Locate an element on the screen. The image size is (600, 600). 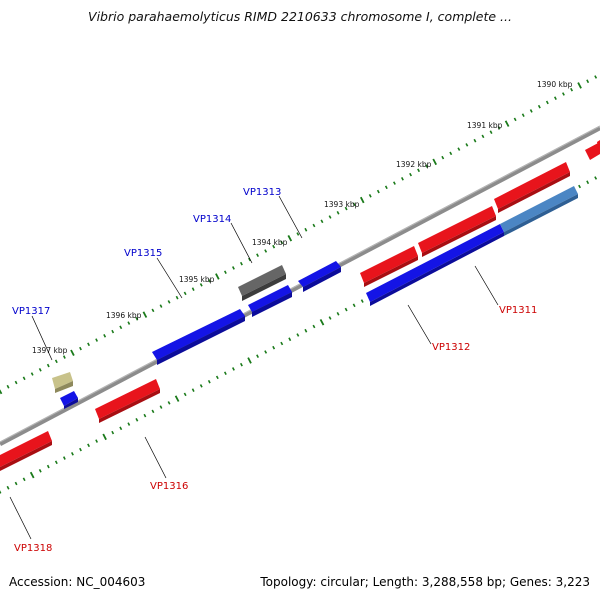
gene-vp1312-shape is located at coordinates (472, 246).